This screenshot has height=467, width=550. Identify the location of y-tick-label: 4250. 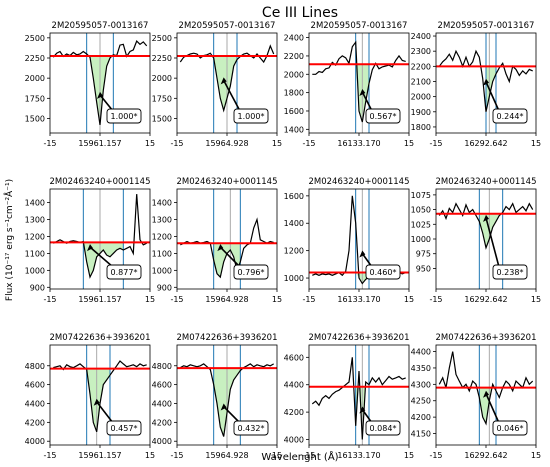
(421, 401).